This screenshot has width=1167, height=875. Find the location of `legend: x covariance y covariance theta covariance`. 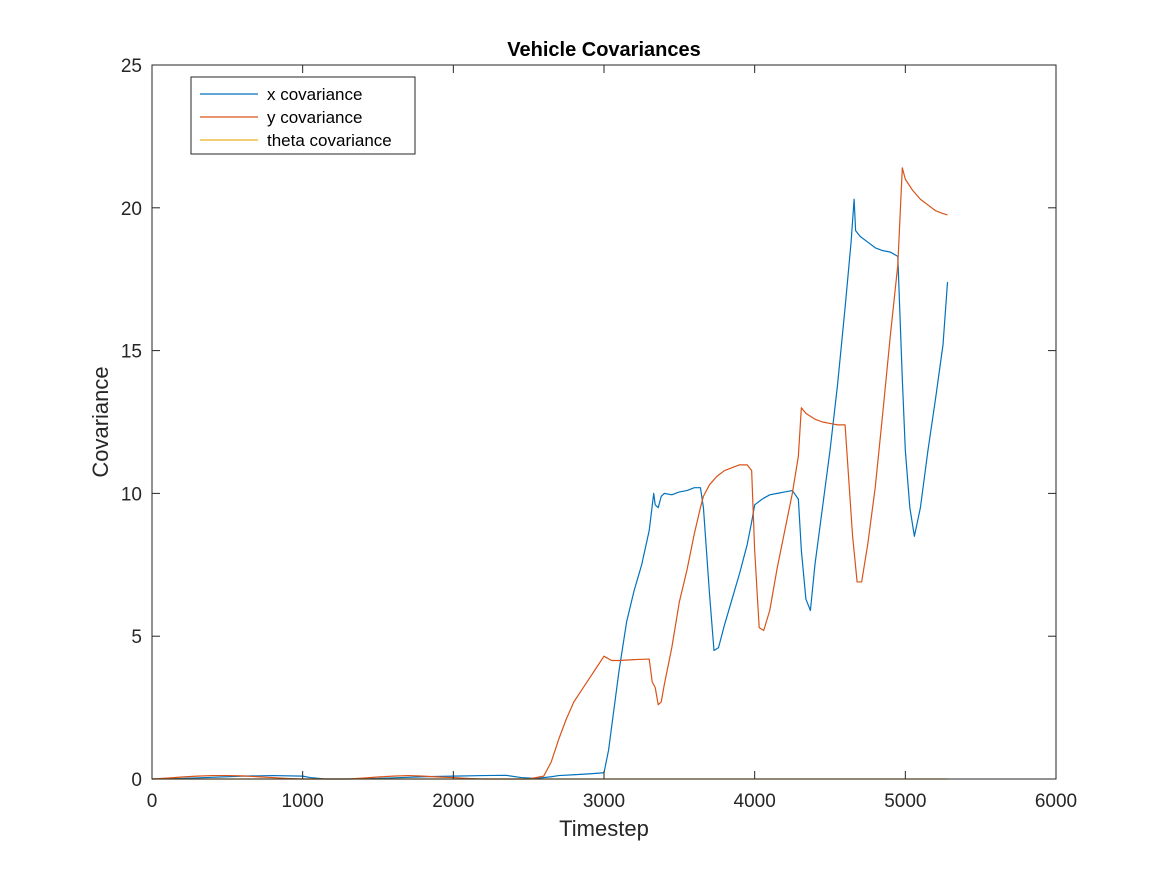

legend: x covariance y covariance theta covariance is located at coordinates (303, 115).